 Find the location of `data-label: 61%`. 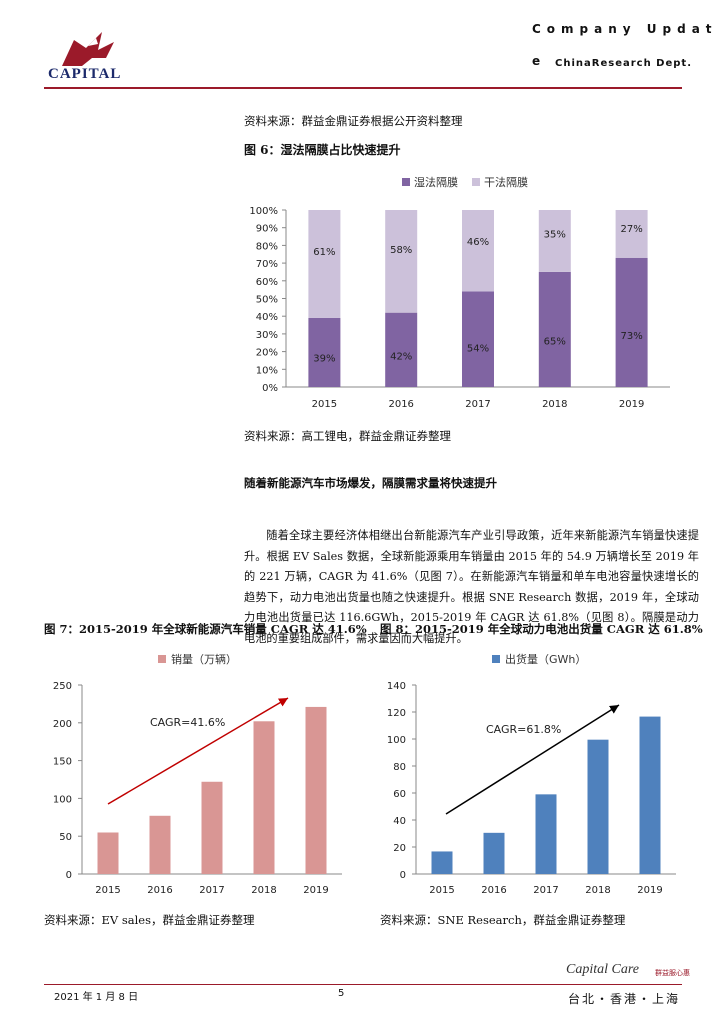

data-label: 61% is located at coordinates (324, 252).